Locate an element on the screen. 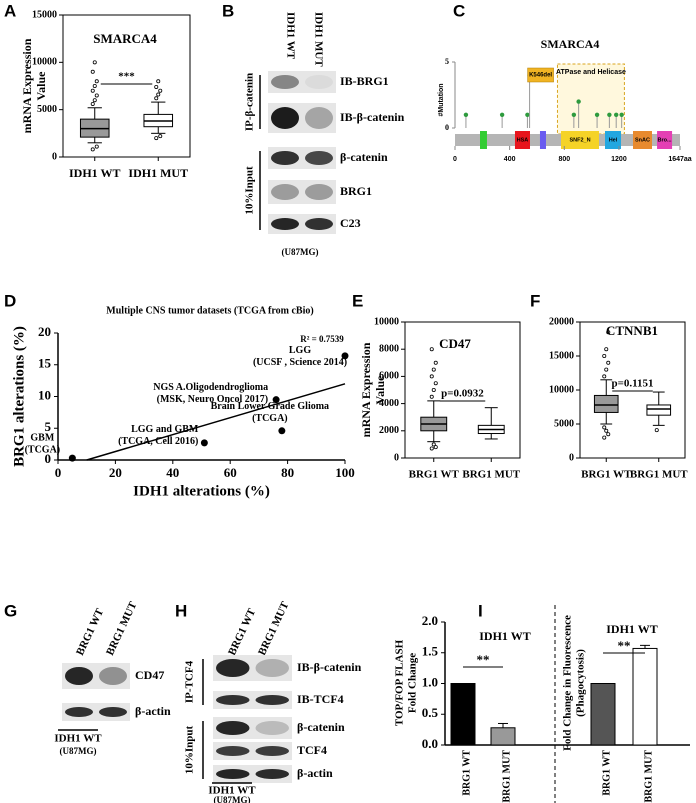  significance: p=0.1151 is located at coordinates (632, 384).